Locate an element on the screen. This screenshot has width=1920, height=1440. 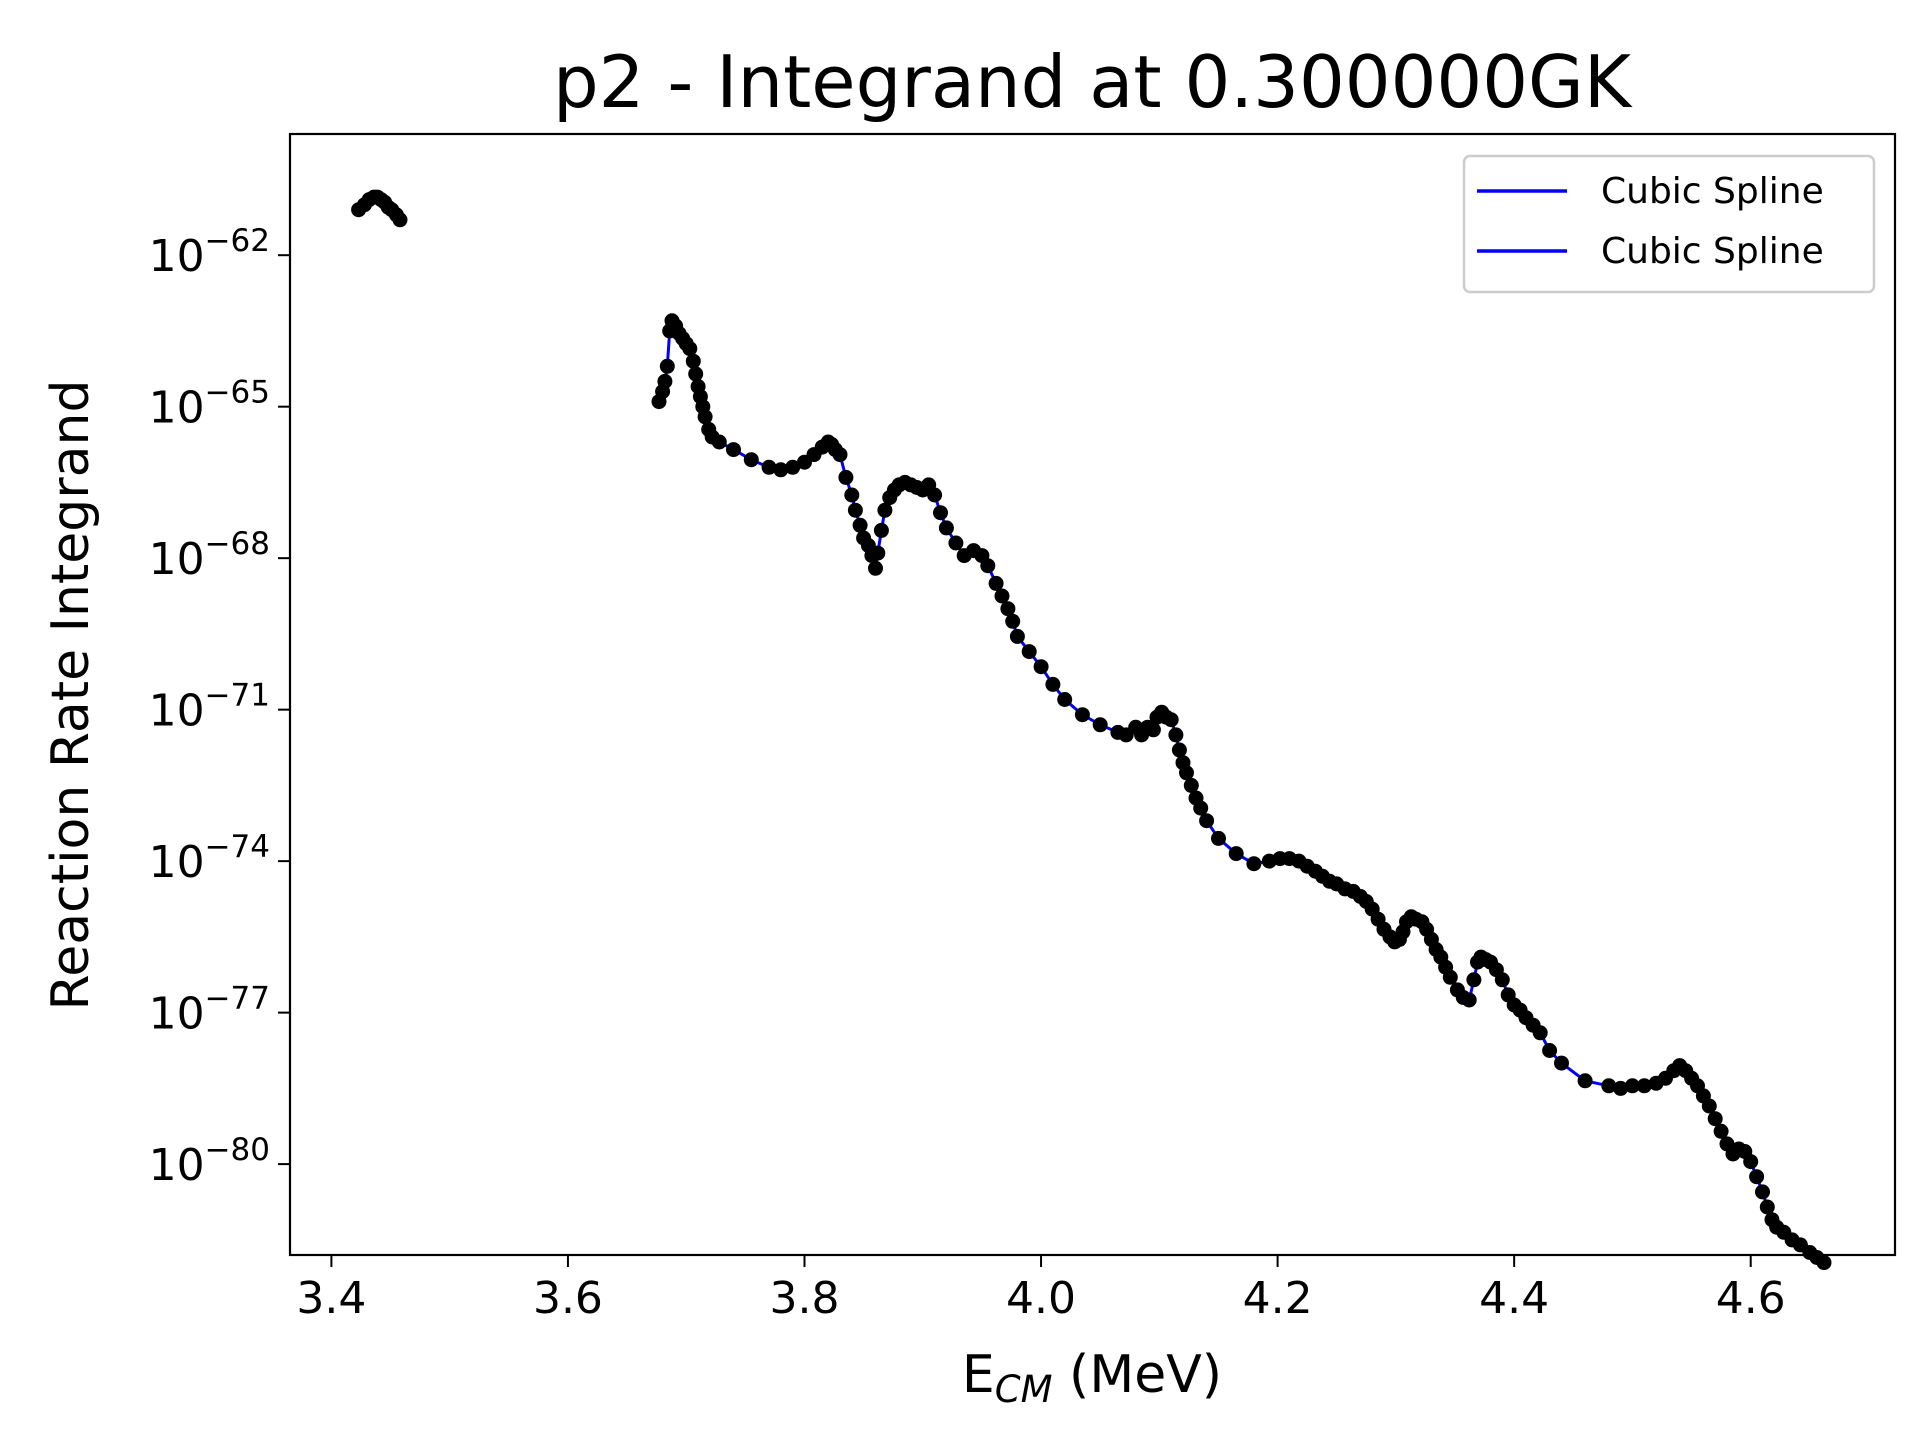
x-axis: 3.4 3.6 3.8 4.0 4.2 4.4 4.6 is located at coordinates (1041, 1289).